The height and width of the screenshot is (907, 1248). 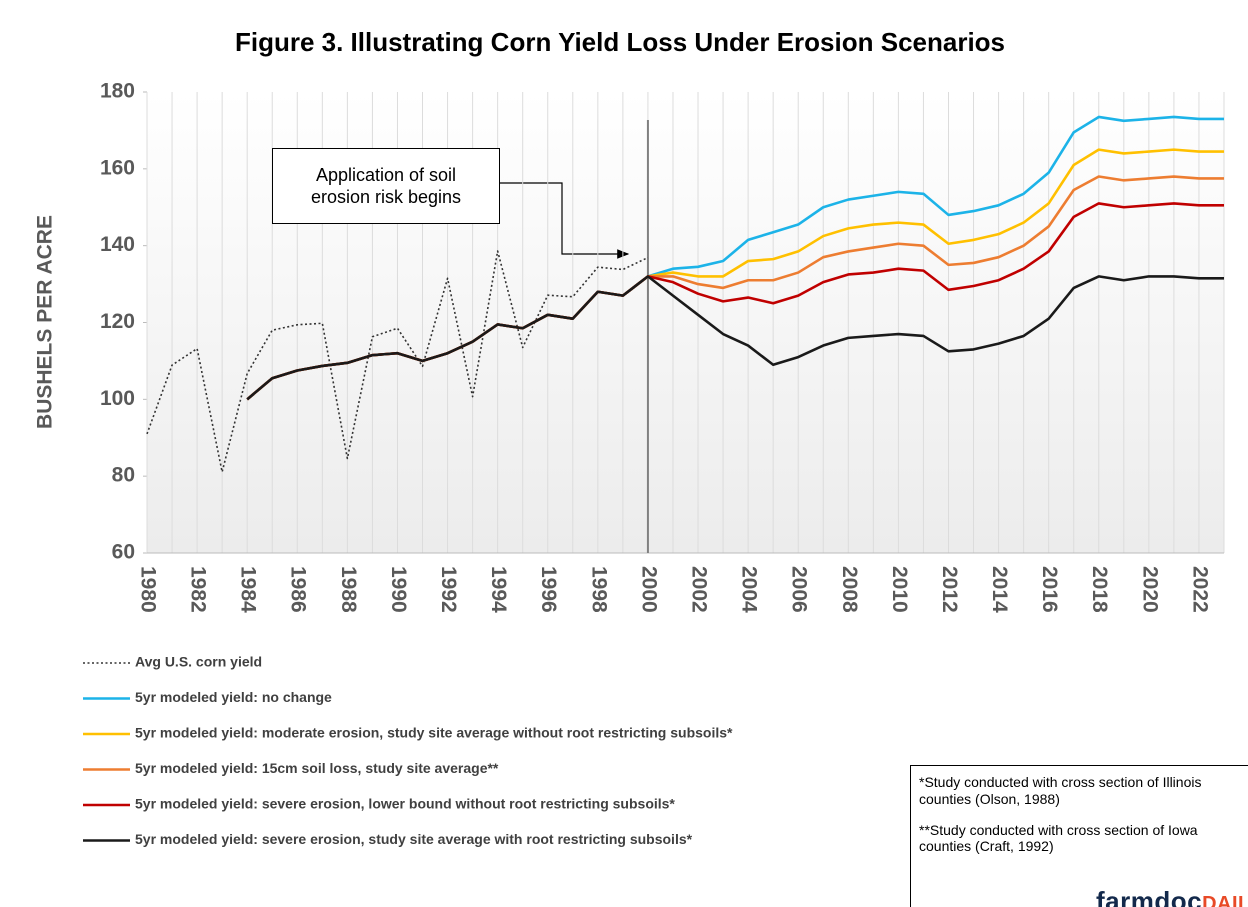 I want to click on annotation-arrow, so click(x=565, y=220).